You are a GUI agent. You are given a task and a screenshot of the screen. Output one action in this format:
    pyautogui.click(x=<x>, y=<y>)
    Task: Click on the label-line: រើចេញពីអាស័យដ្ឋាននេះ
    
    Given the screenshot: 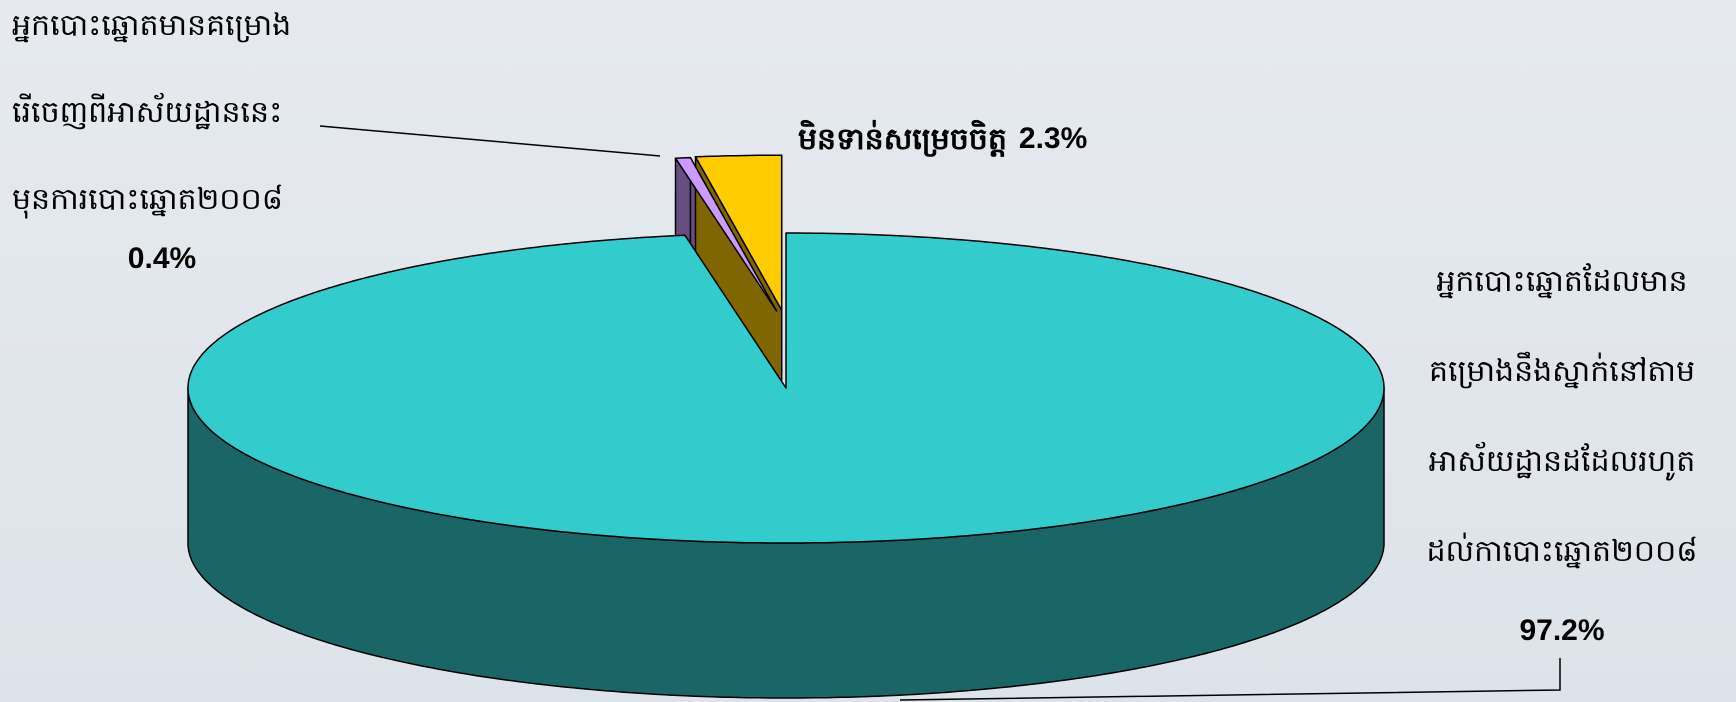 What is the action you would take?
    pyautogui.click(x=147, y=111)
    